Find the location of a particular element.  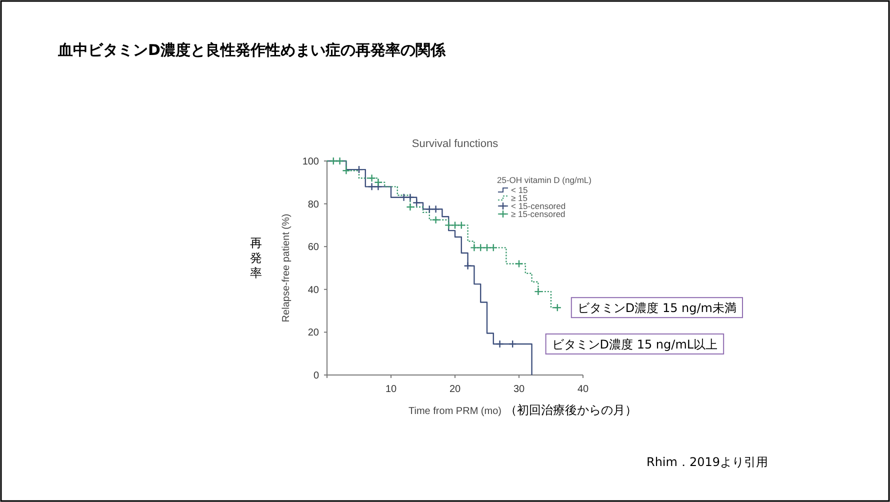

legend-label: < 15 is located at coordinates (519, 190).